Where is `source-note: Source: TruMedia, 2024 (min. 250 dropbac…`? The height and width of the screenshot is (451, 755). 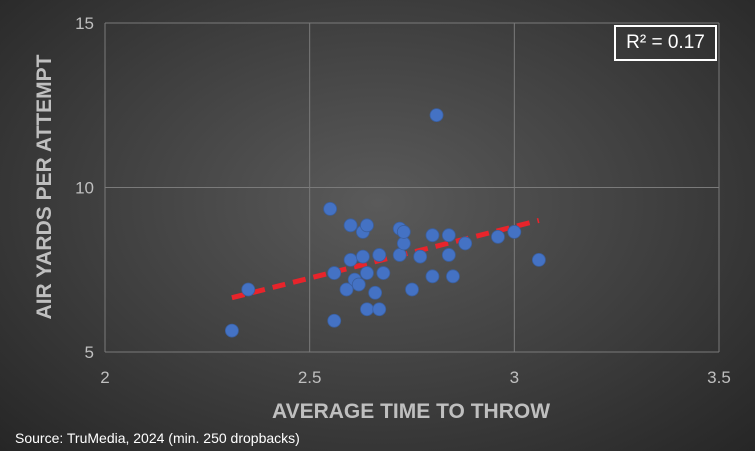
source-note: Source: TruMedia, 2024 (min. 250 dropbac… is located at coordinates (157, 438).